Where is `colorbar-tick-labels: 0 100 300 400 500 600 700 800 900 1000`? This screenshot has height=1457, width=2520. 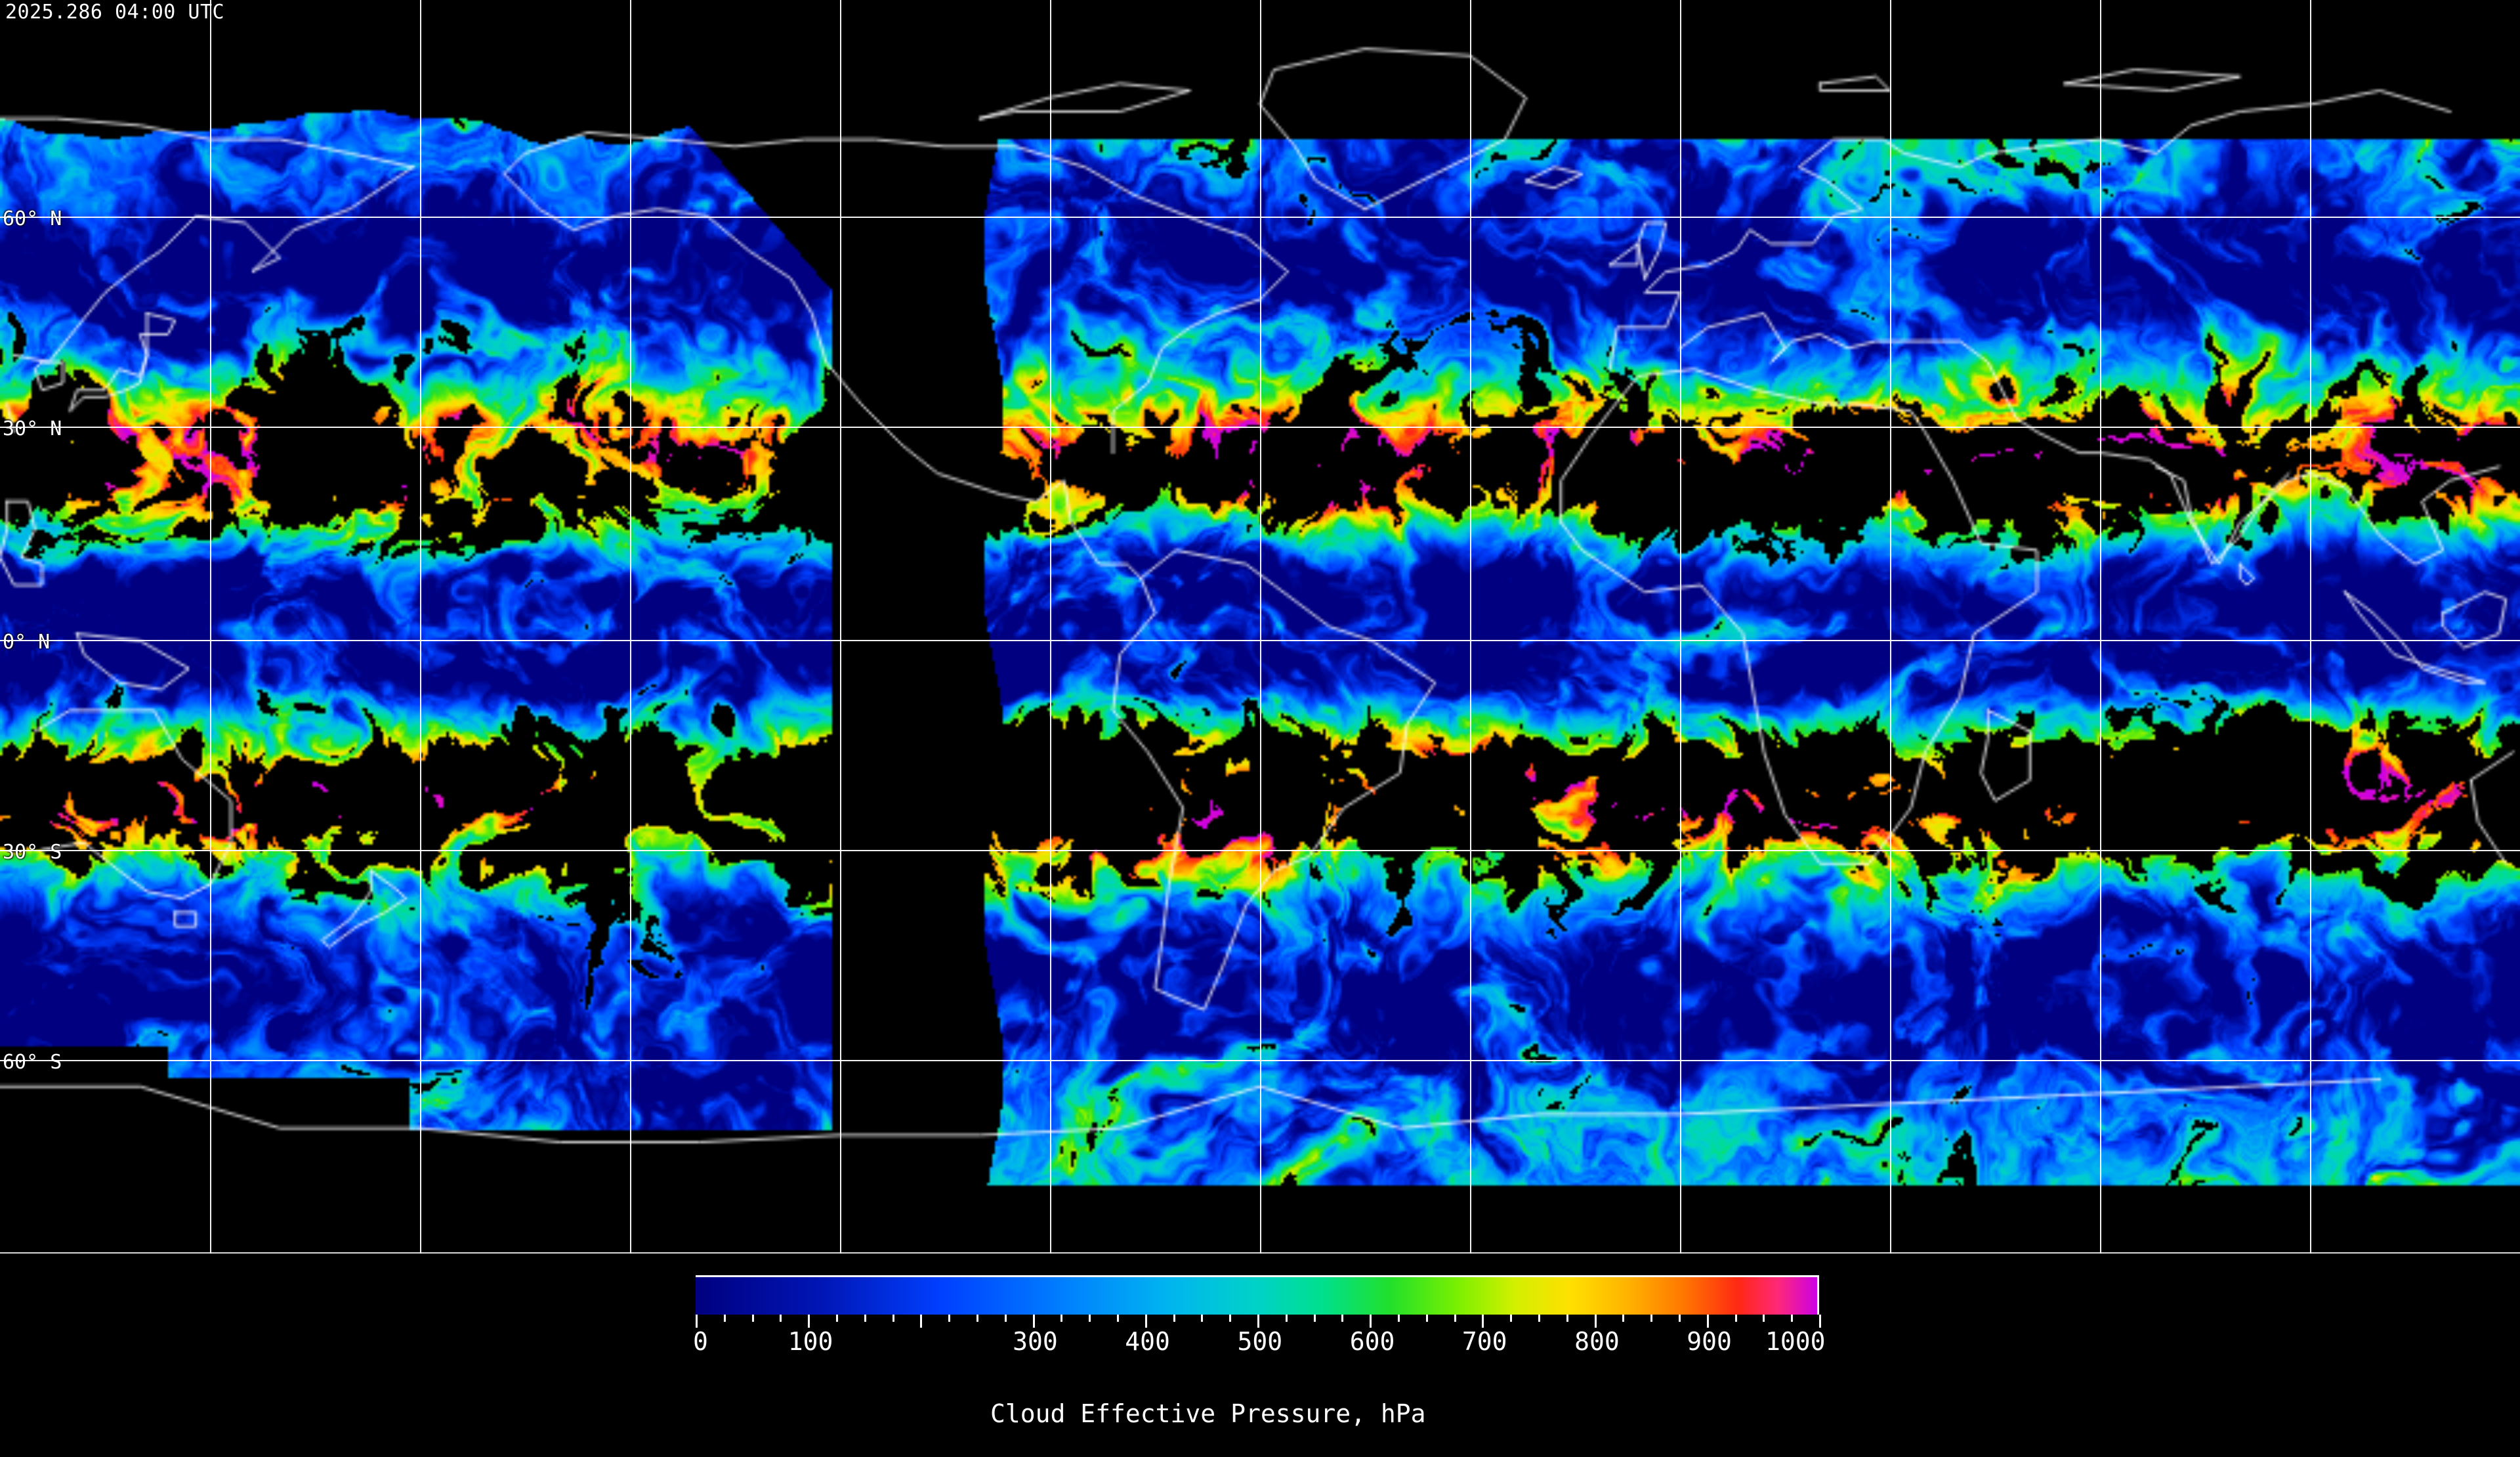
colorbar-tick-labels: 0 100 300 400 500 600 700 800 900 1000 is located at coordinates (1259, 1341).